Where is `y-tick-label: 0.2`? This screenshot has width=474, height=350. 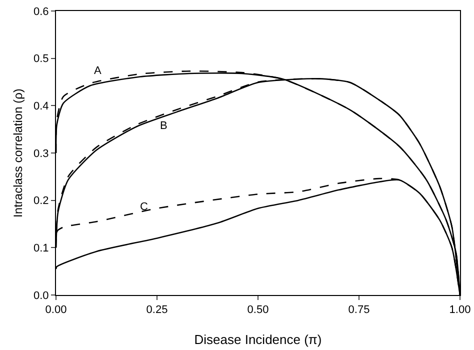 y-tick-label: 0.2 is located at coordinates (41, 201).